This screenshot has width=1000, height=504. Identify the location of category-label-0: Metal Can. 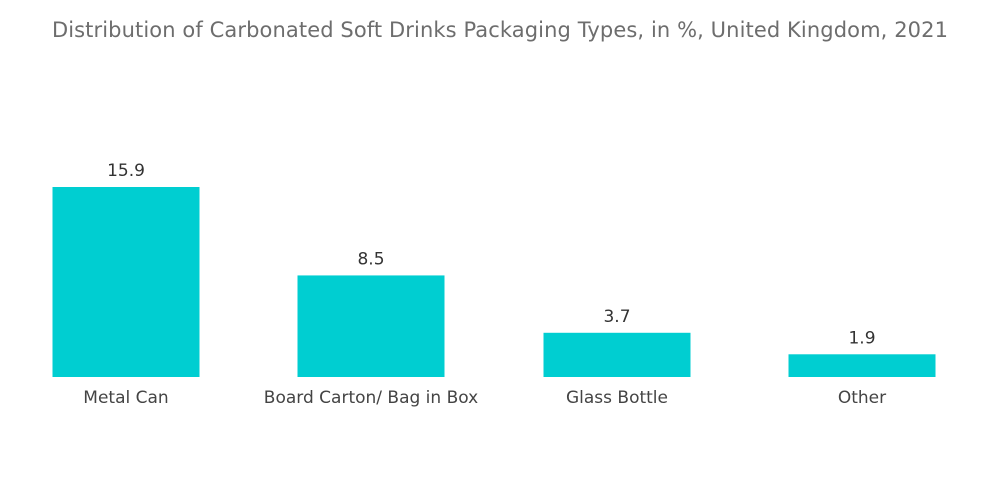
(125, 398).